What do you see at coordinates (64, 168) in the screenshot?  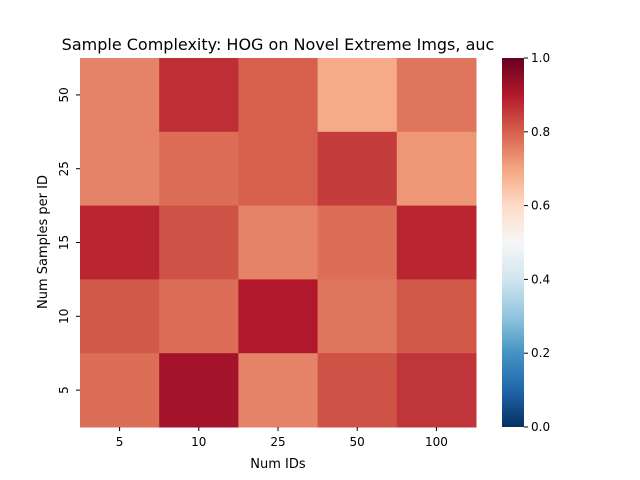 I see `y-tick-label: 25` at bounding box center [64, 168].